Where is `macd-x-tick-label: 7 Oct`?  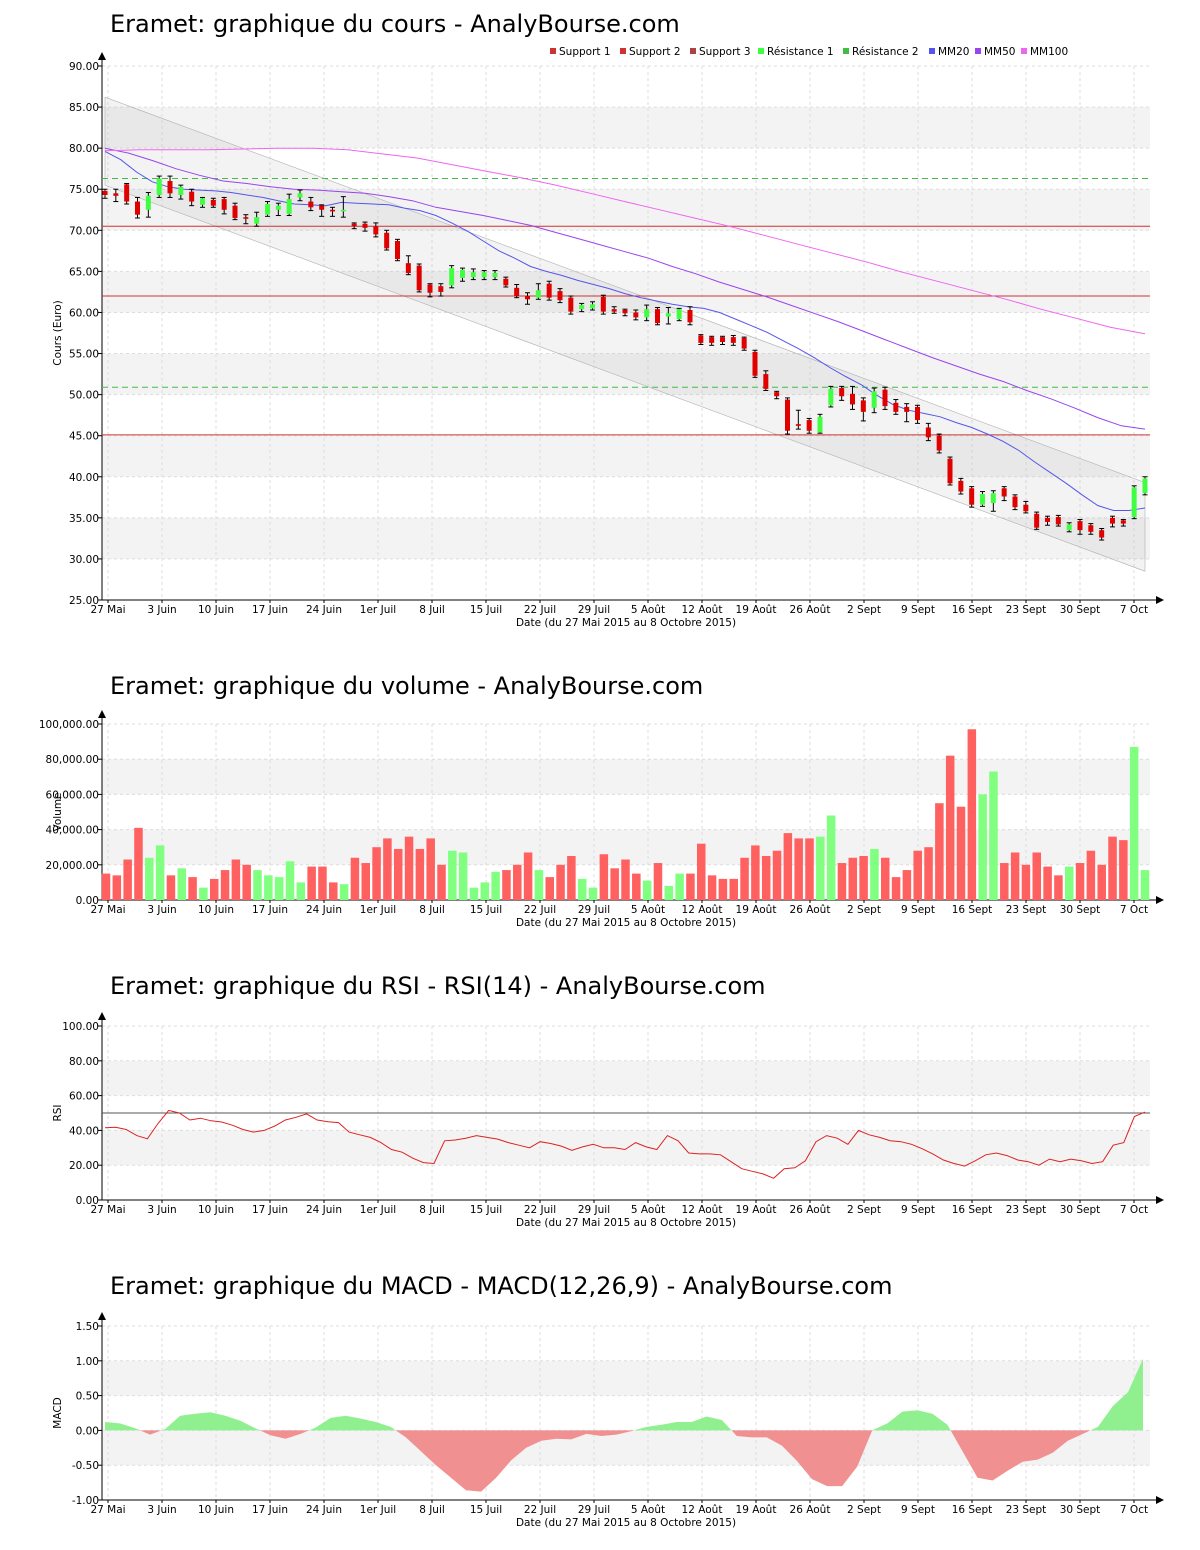
macd-x-tick-label: 7 Oct is located at coordinates (1134, 1510).